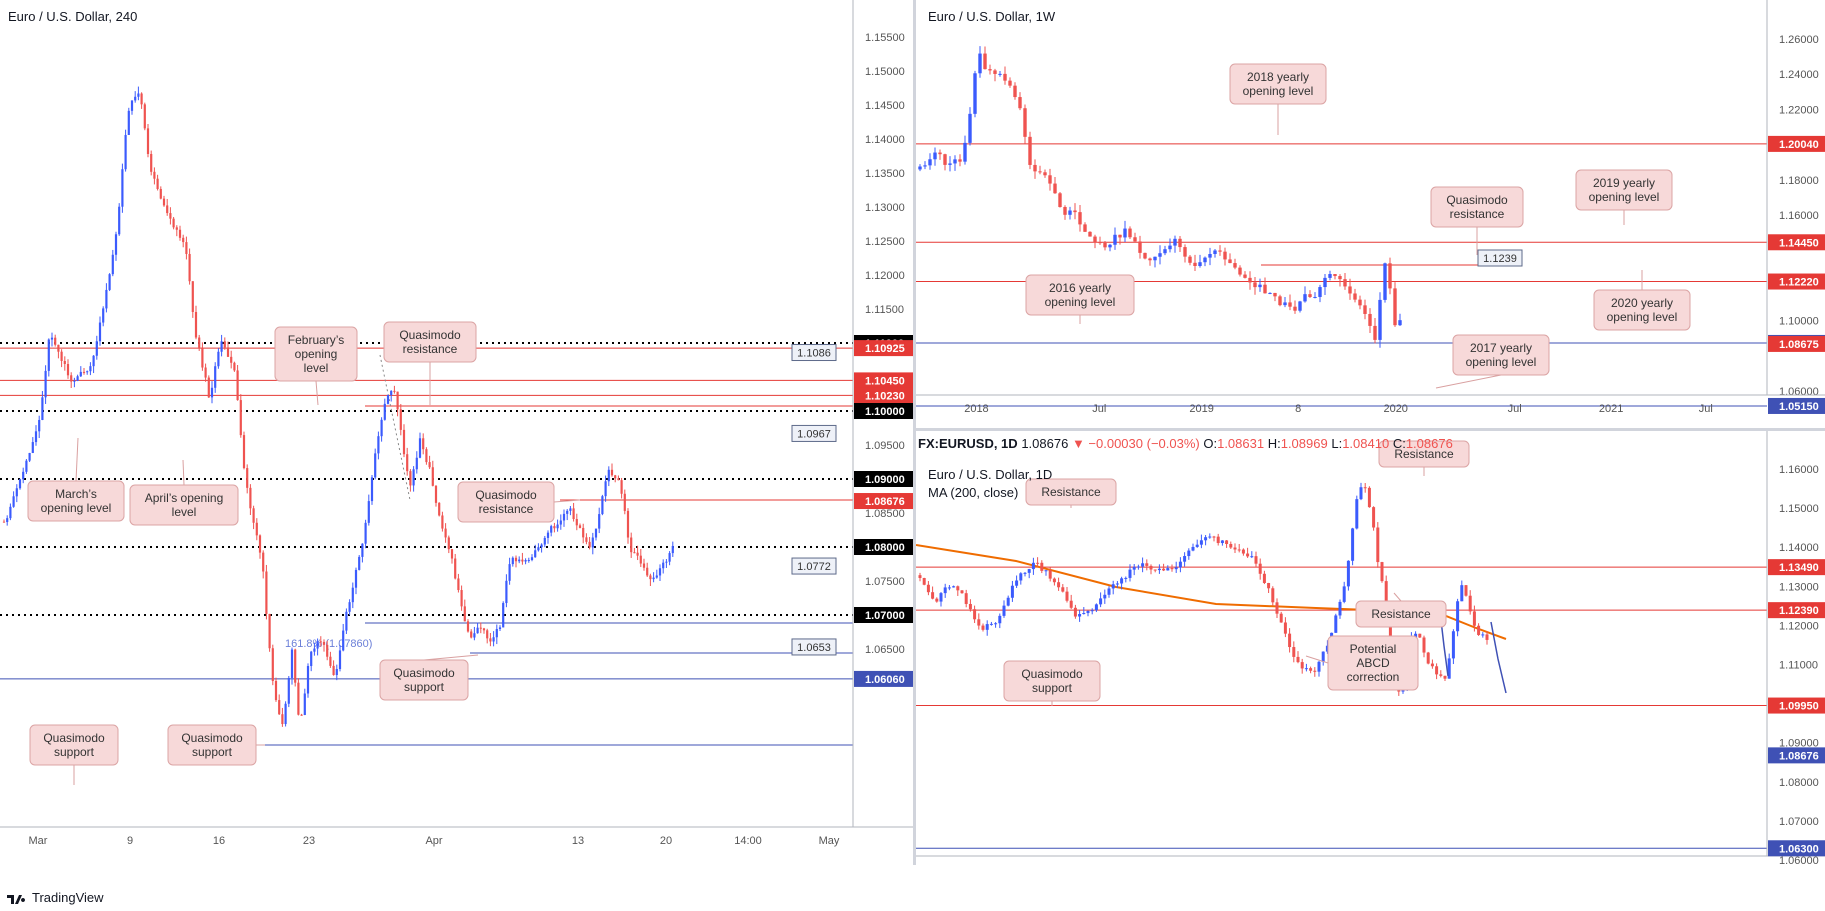  Describe the element at coordinates (914, 432) in the screenshot. I see `vertical-divider` at that location.